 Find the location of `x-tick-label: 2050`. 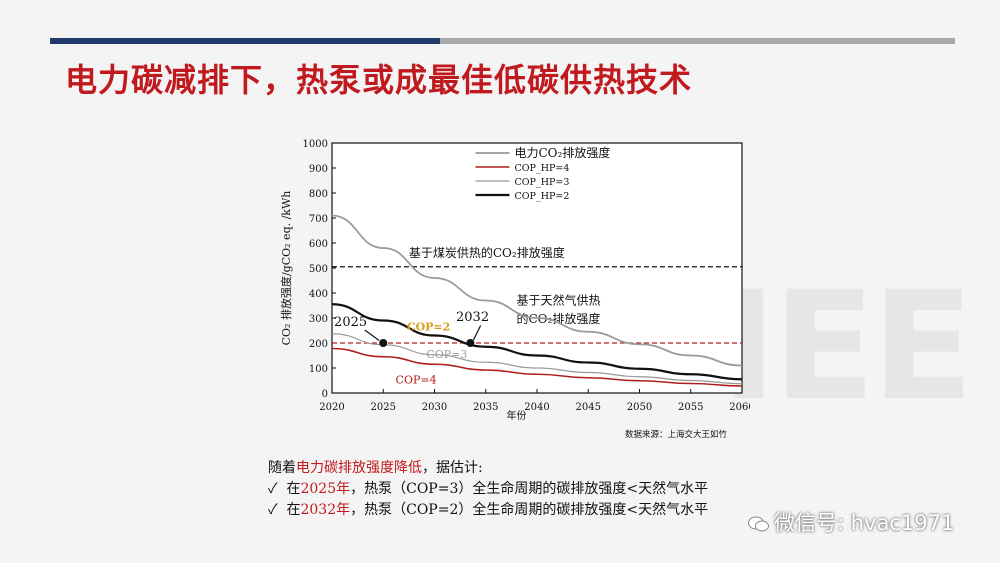

x-tick-label: 2050 is located at coordinates (639, 407).